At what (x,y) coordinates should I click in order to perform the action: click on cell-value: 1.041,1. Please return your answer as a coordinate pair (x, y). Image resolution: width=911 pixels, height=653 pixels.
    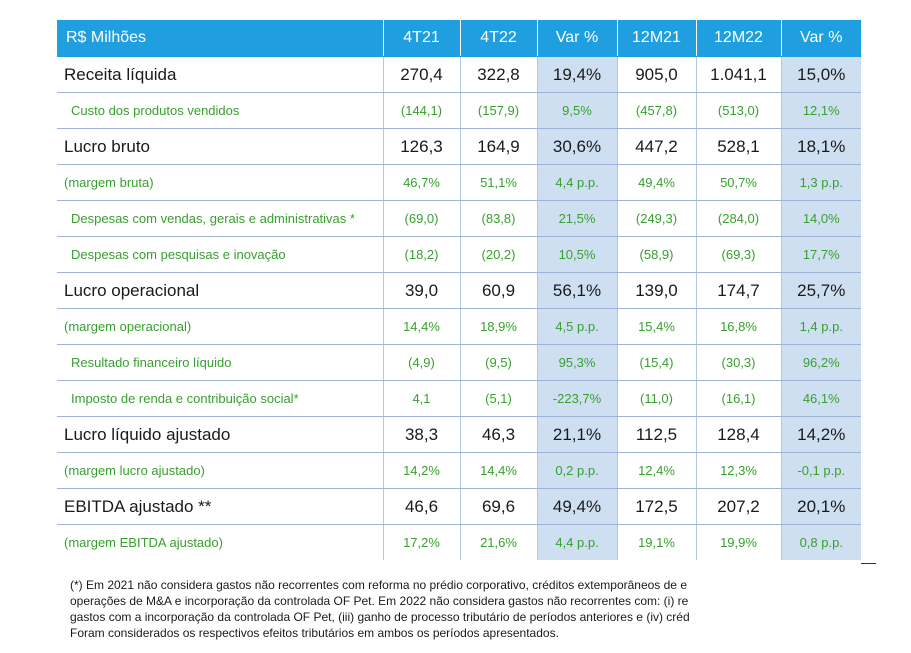
    Looking at the image, I should click on (738, 74).